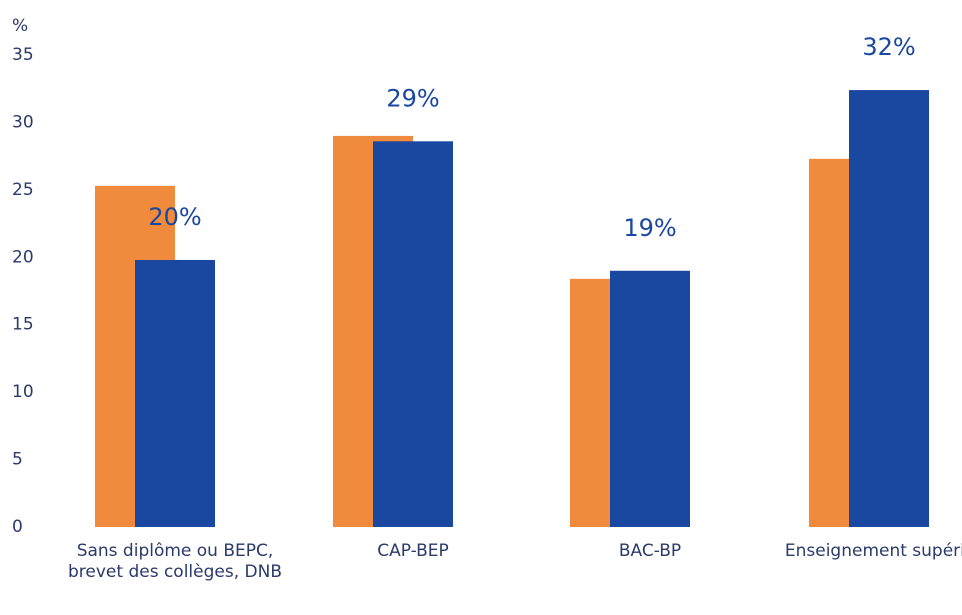 The height and width of the screenshot is (615, 962). Describe the element at coordinates (23, 325) in the screenshot. I see `y-tick-label: 15` at that location.